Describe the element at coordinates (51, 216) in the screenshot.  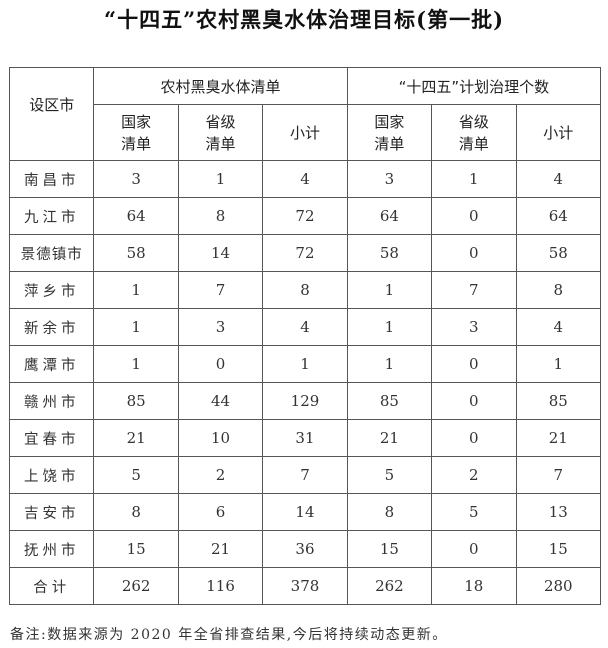
I see `city-cell: 九江市` at that location.